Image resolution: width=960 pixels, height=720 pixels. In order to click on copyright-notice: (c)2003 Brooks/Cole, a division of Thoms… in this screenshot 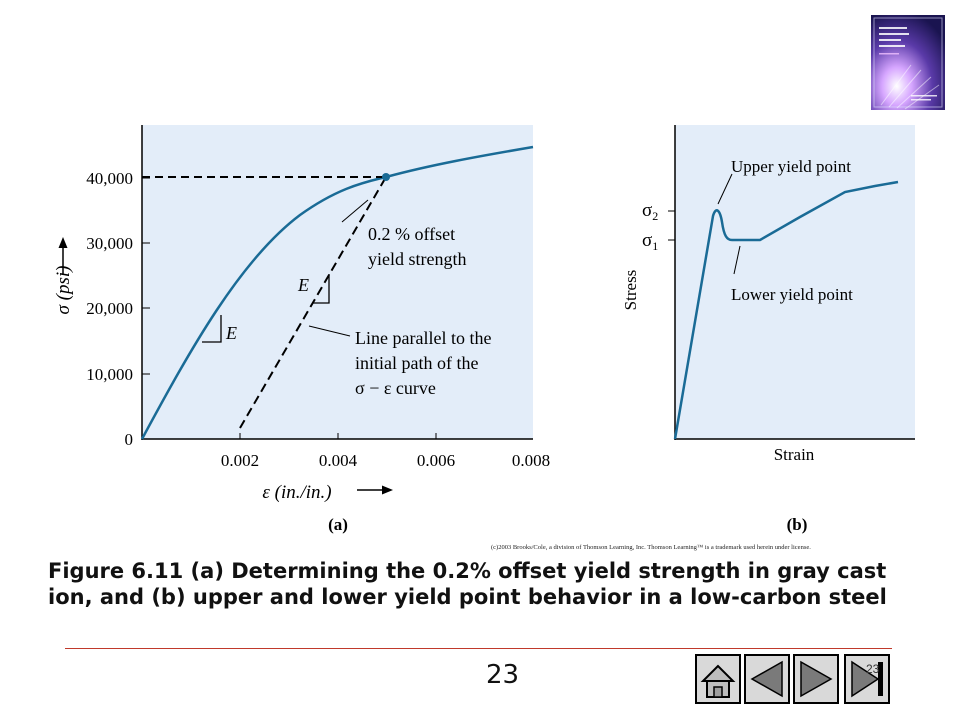, I will do `click(651, 547)`.